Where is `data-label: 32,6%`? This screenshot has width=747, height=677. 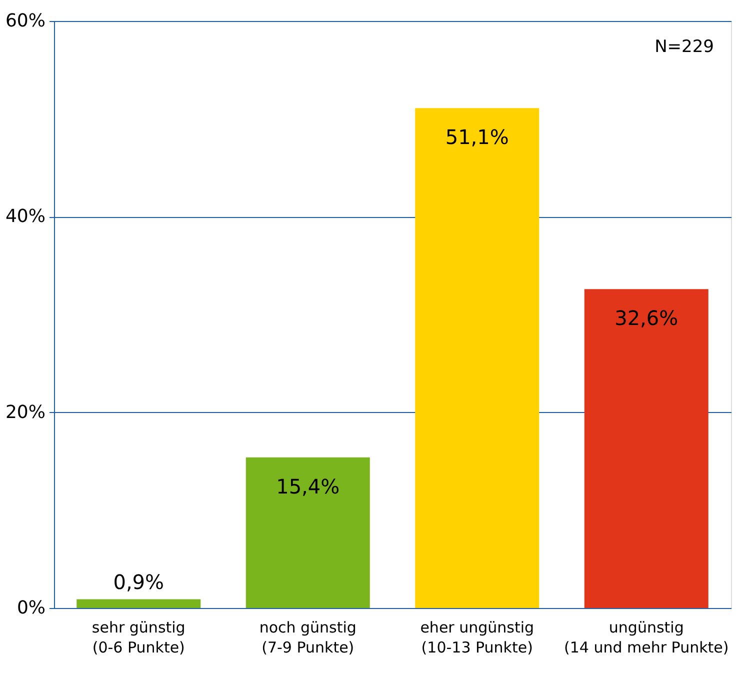
data-label: 32,6% is located at coordinates (646, 318).